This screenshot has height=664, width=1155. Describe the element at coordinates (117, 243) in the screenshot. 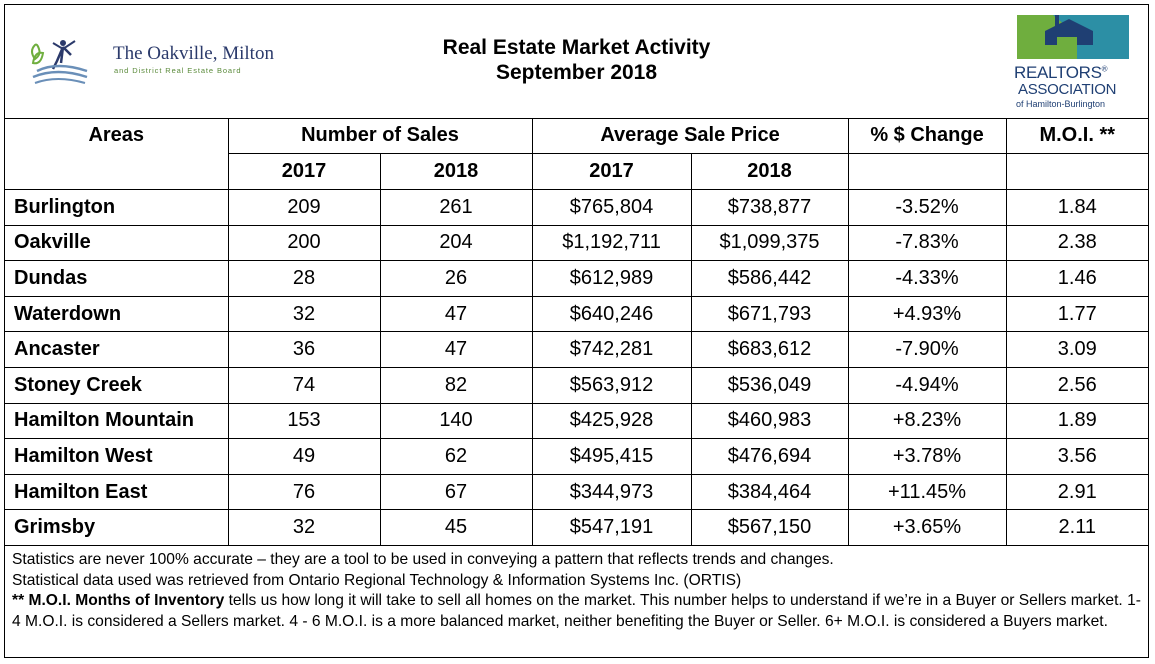

I see `cell-area: Oakville` at that location.